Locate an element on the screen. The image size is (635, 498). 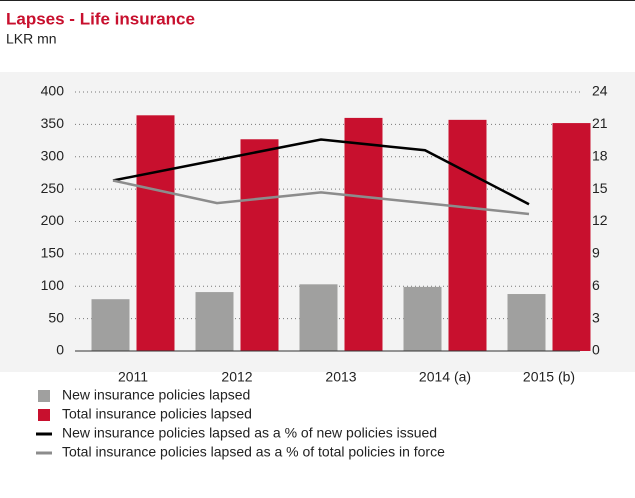
y2-tick-label: 12 is located at coordinates (600, 220).